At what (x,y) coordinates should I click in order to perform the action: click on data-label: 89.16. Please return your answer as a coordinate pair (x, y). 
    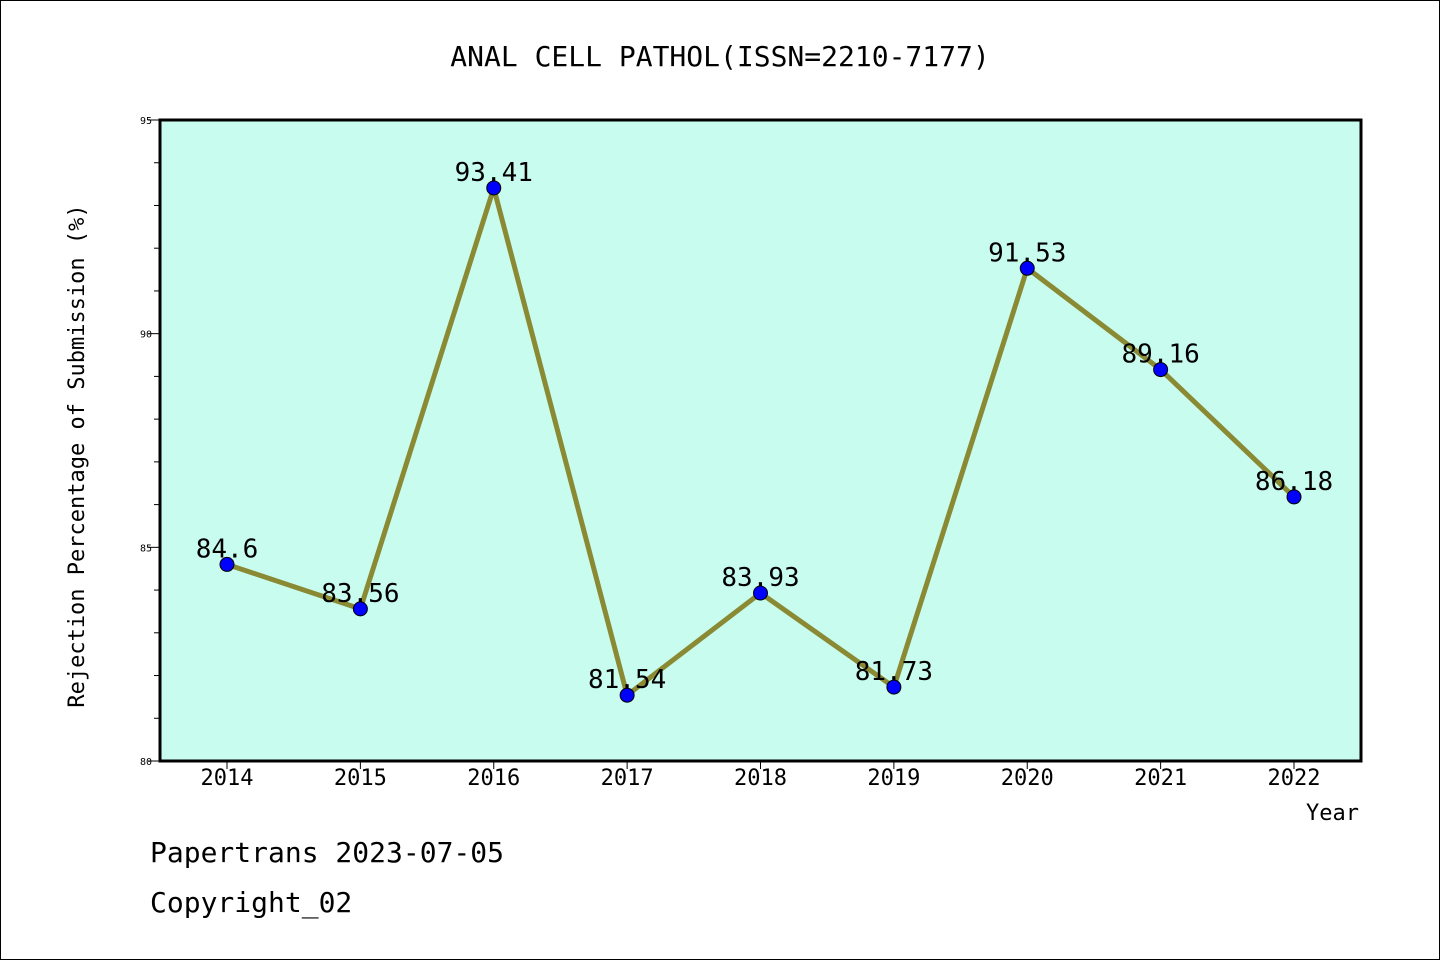
    Looking at the image, I should click on (1160, 355).